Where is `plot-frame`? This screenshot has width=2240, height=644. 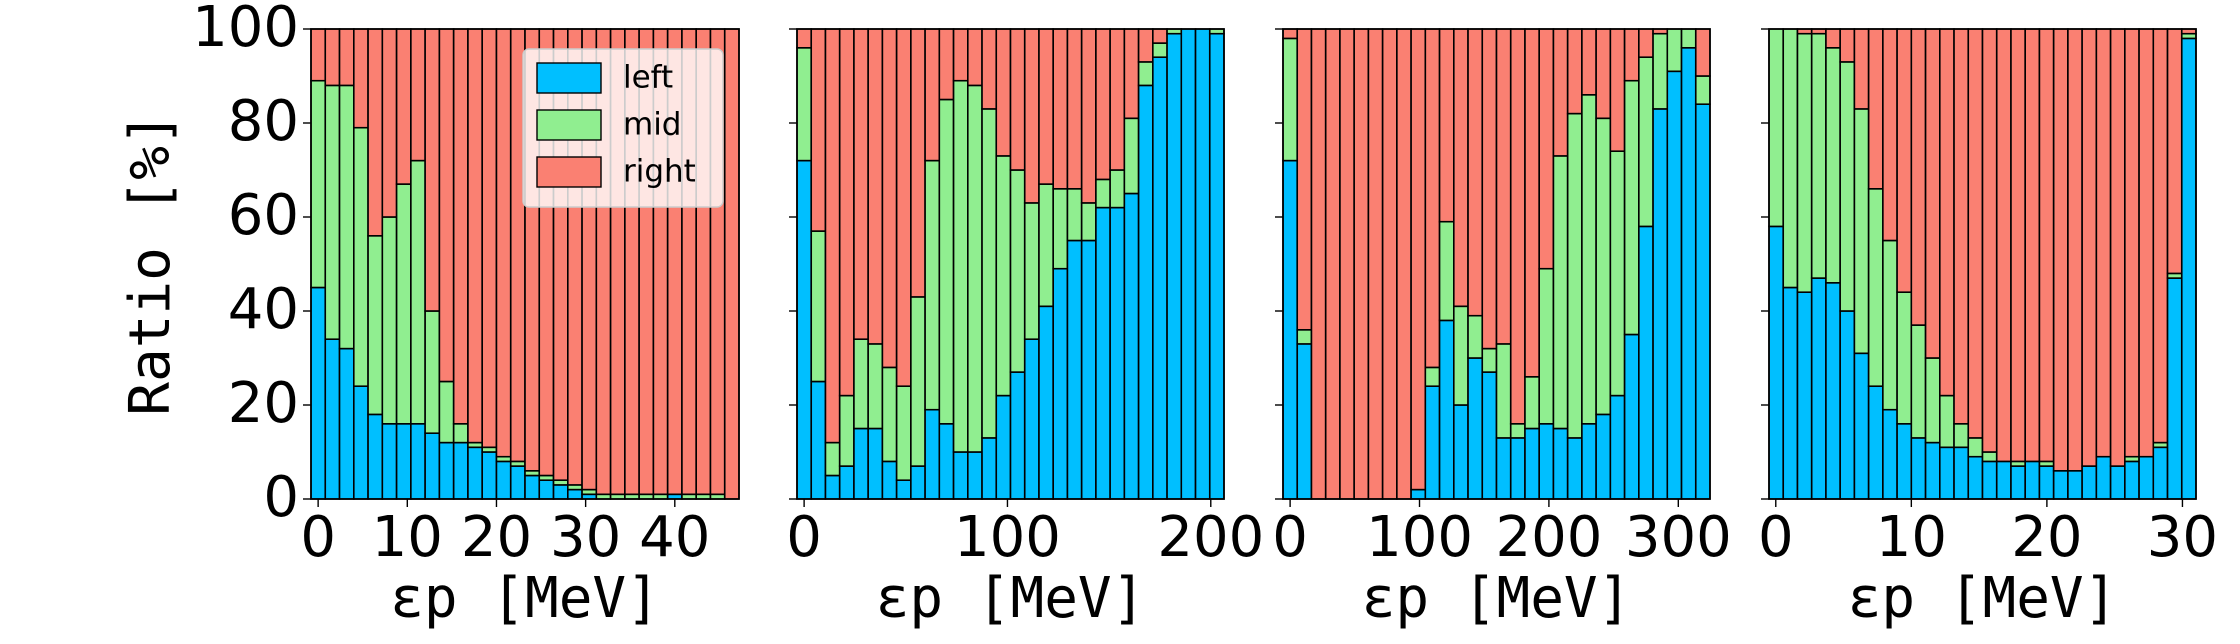
plot-frame is located at coordinates (1010, 264).